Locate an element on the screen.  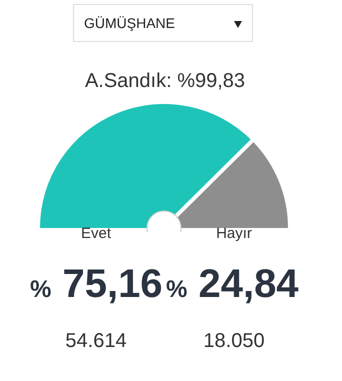
chart-subtitle: A.Sandık: %99,83 is located at coordinates (165, 81).